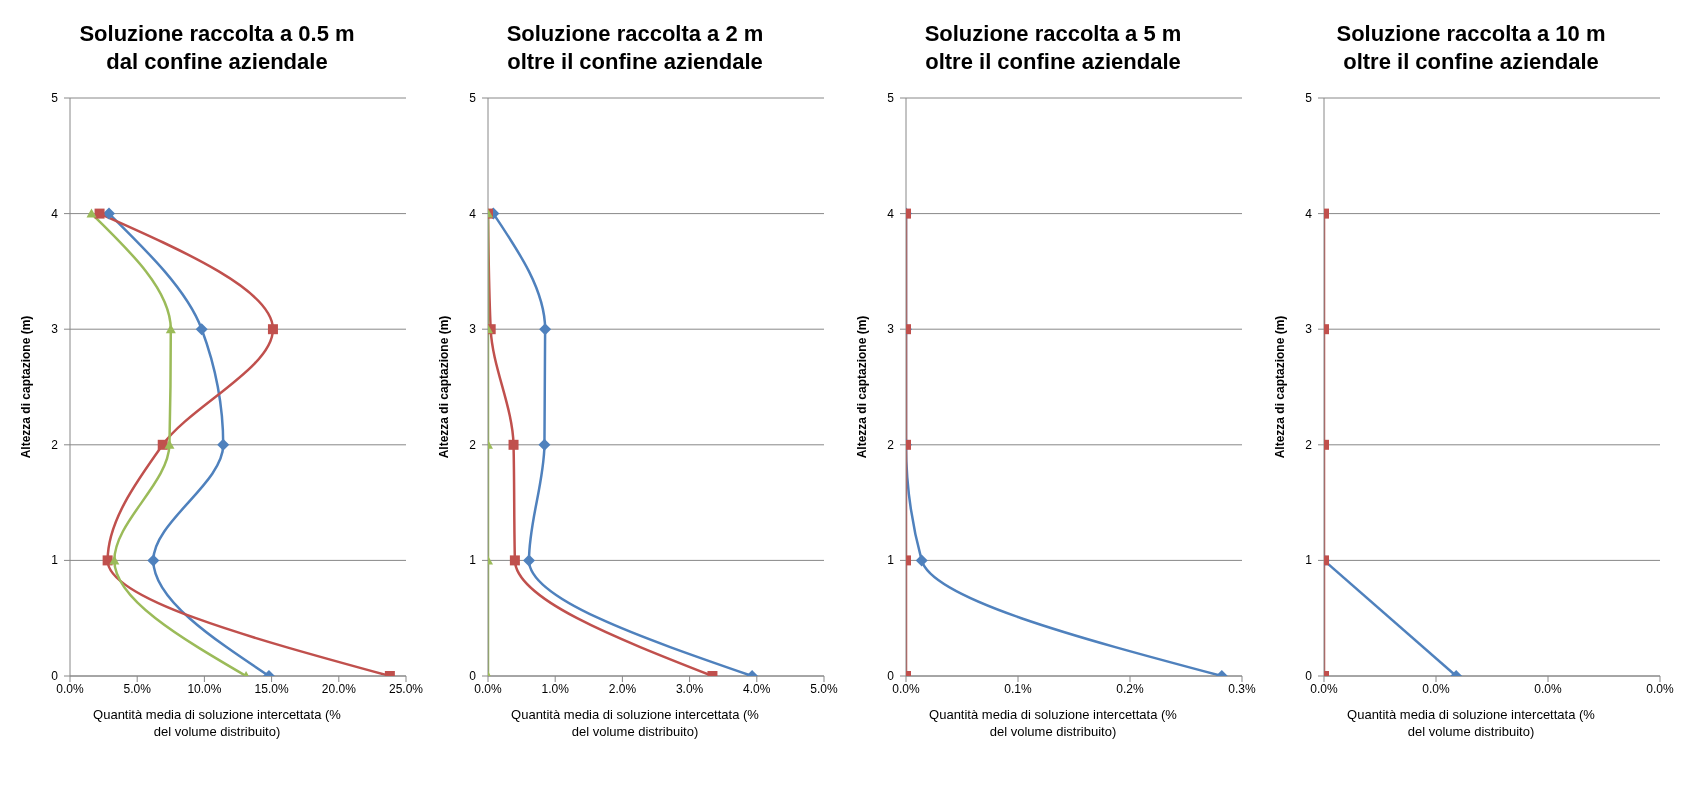 This screenshot has width=1707, height=791. What do you see at coordinates (1130, 688) in the screenshot?
I see `x-tick-label: 0.2%` at bounding box center [1130, 688].